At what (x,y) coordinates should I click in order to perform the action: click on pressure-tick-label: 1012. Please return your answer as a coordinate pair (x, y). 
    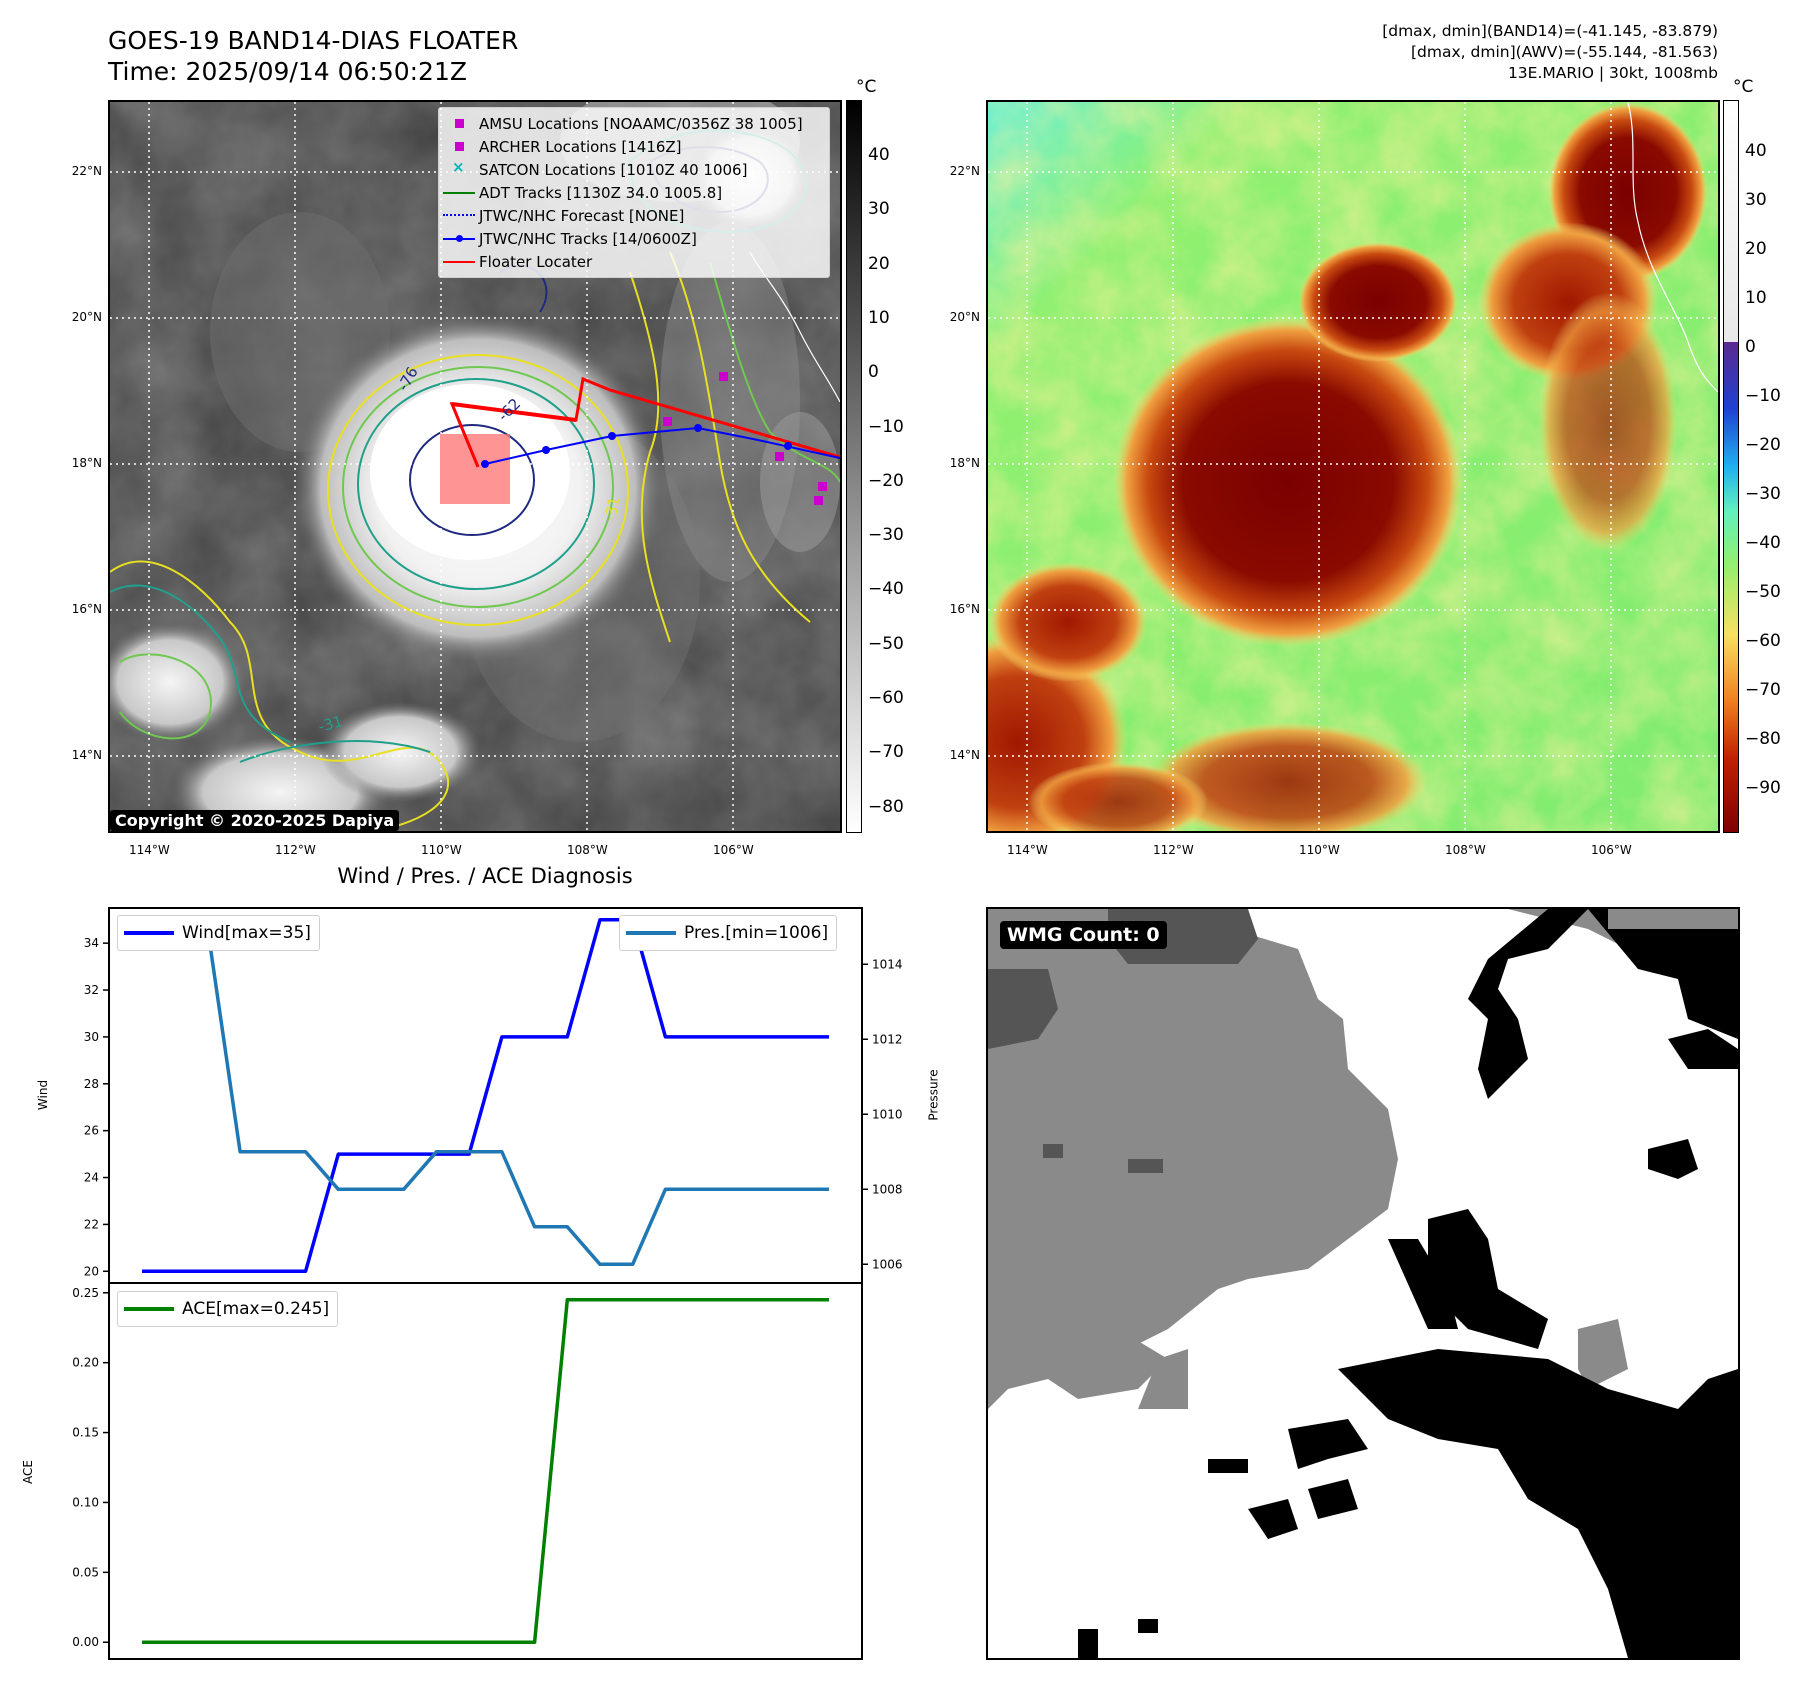
    Looking at the image, I should click on (887, 1039).